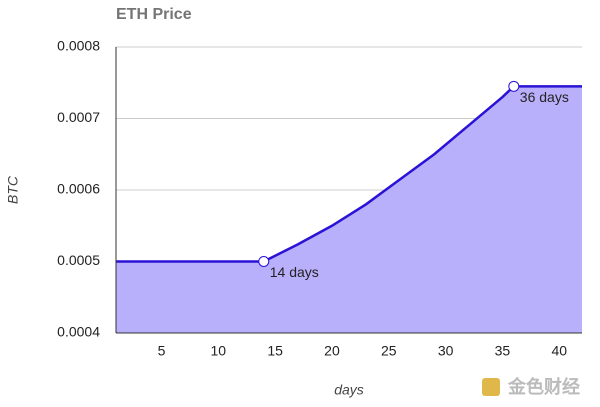 The height and width of the screenshot is (407, 600). What do you see at coordinates (543, 386) in the screenshot?
I see `watermark: 金色财经` at bounding box center [543, 386].